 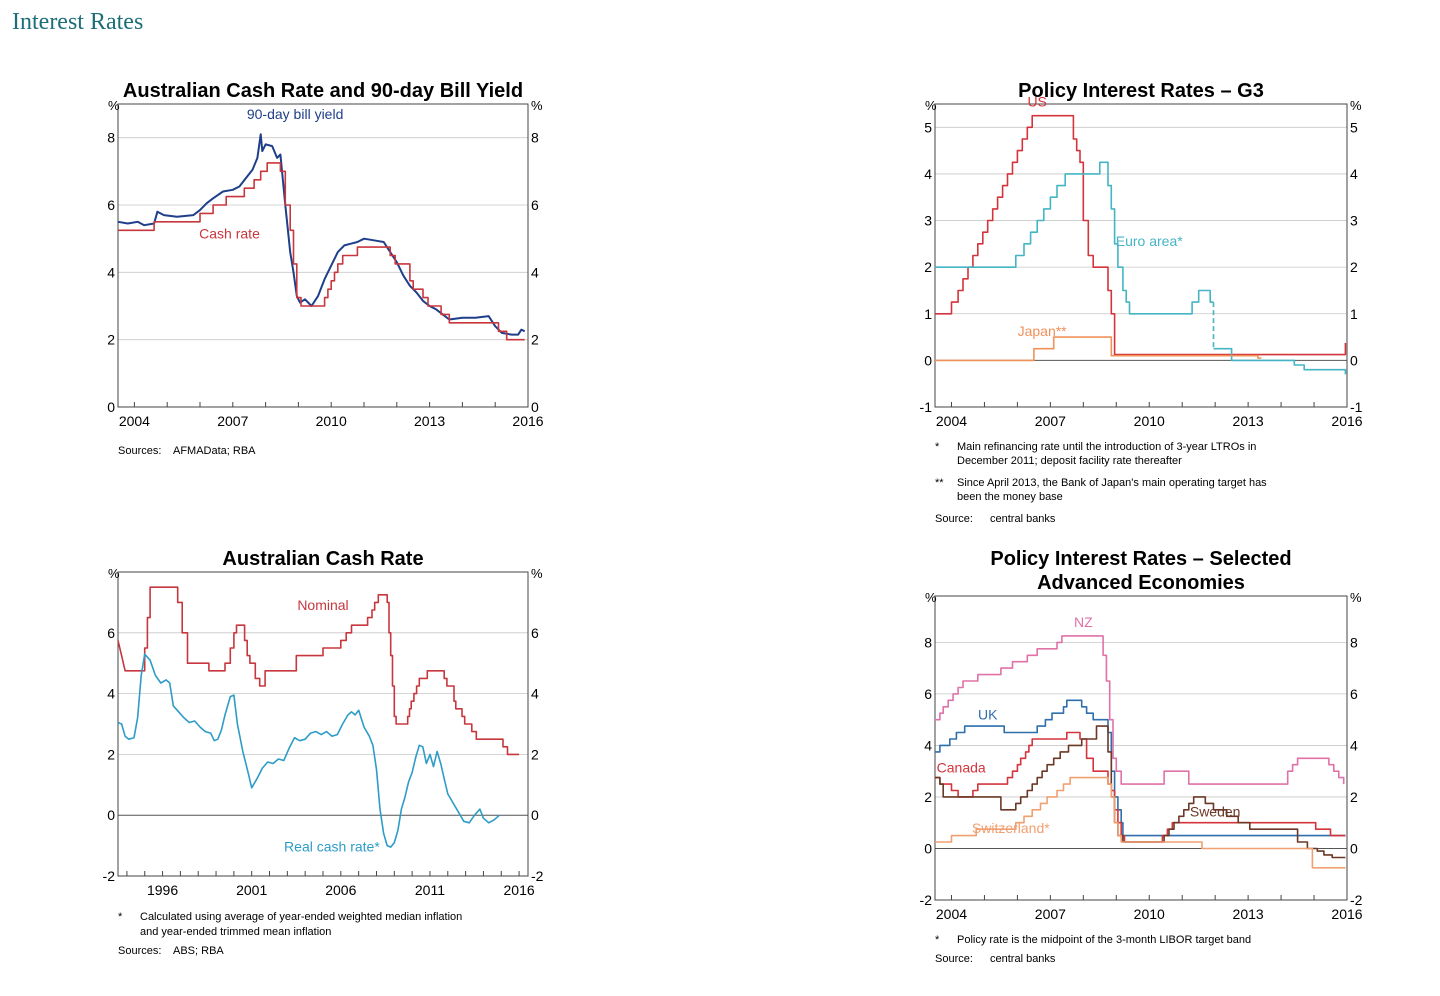 What do you see at coordinates (78, 22) in the screenshot?
I see `page-title: Interest Rates` at bounding box center [78, 22].